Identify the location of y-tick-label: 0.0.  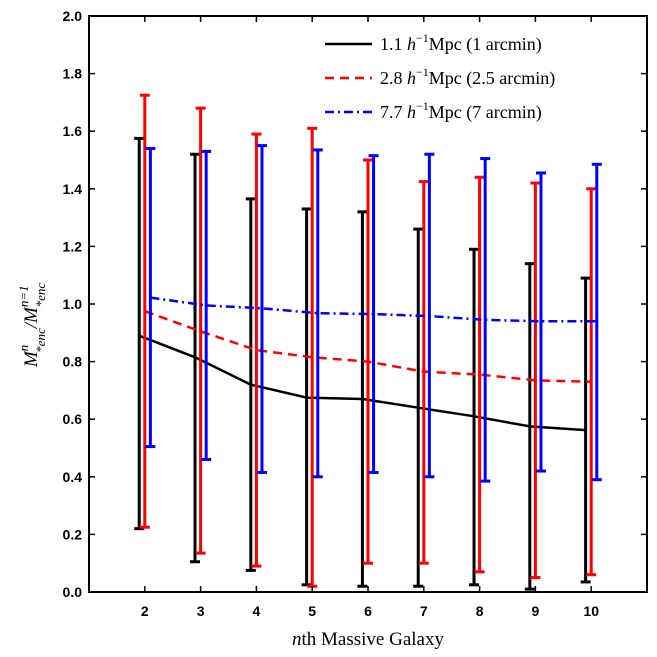
(73, 592).